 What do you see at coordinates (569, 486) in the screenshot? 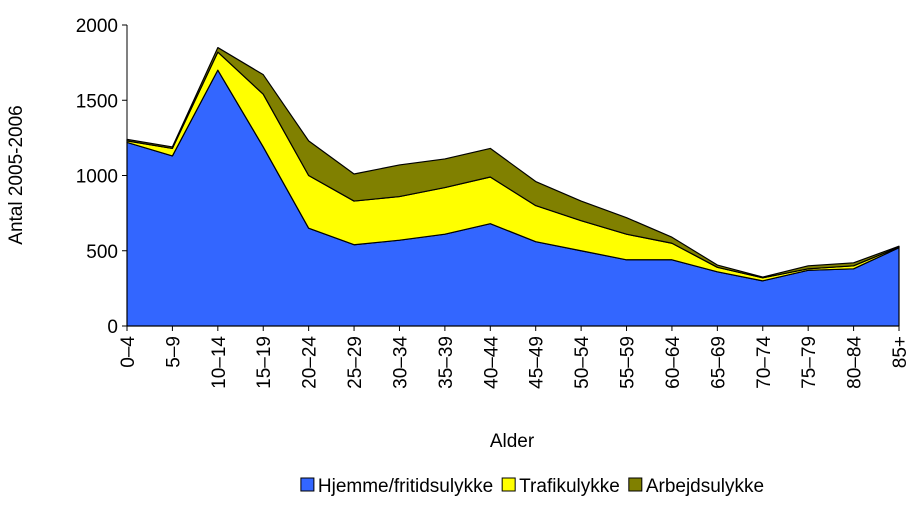
I see `legend-label: Trafikulykke` at bounding box center [569, 486].